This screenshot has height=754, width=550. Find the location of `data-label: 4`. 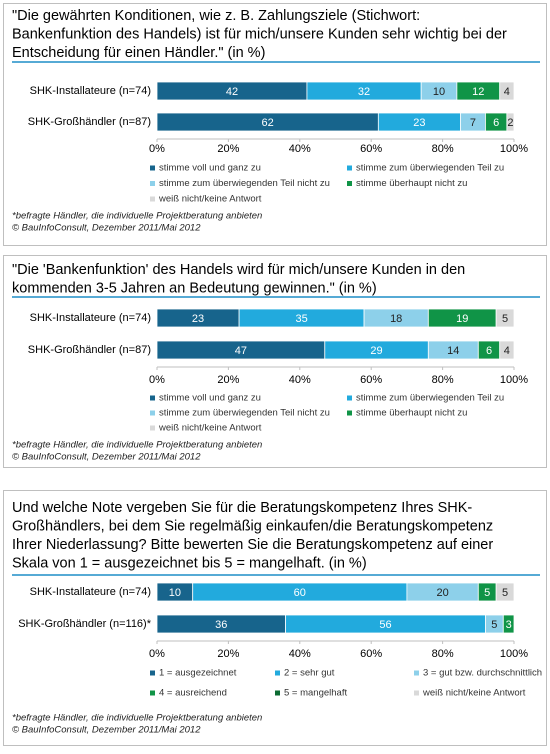

data-label: 4 is located at coordinates (507, 351).